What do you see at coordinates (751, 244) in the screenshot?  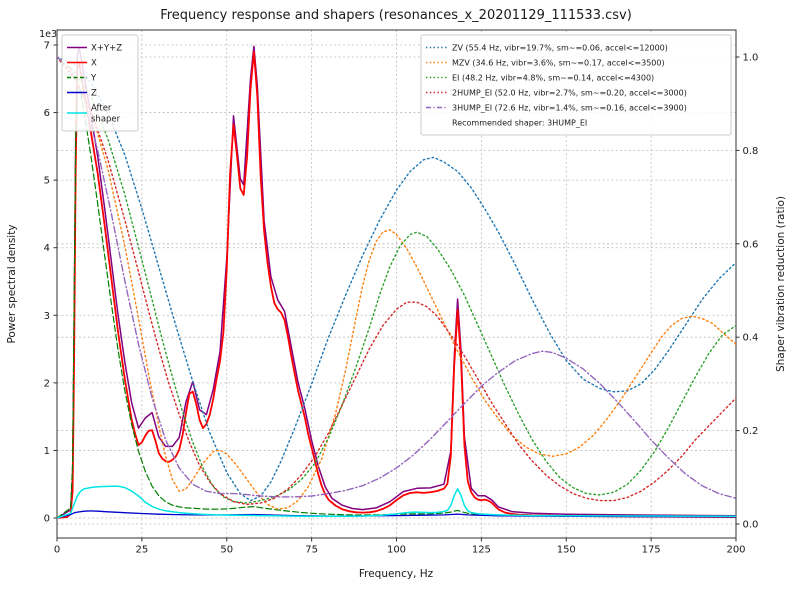 I see `y-right-tick-label: 0.6` at bounding box center [751, 244].